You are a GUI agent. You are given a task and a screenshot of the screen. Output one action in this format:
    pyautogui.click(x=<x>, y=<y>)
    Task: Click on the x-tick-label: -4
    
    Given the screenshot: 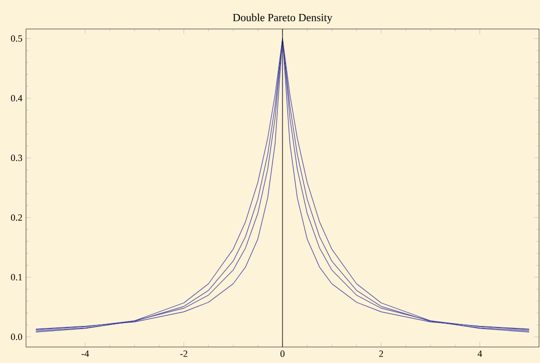 What is the action you would take?
    pyautogui.click(x=85, y=353)
    